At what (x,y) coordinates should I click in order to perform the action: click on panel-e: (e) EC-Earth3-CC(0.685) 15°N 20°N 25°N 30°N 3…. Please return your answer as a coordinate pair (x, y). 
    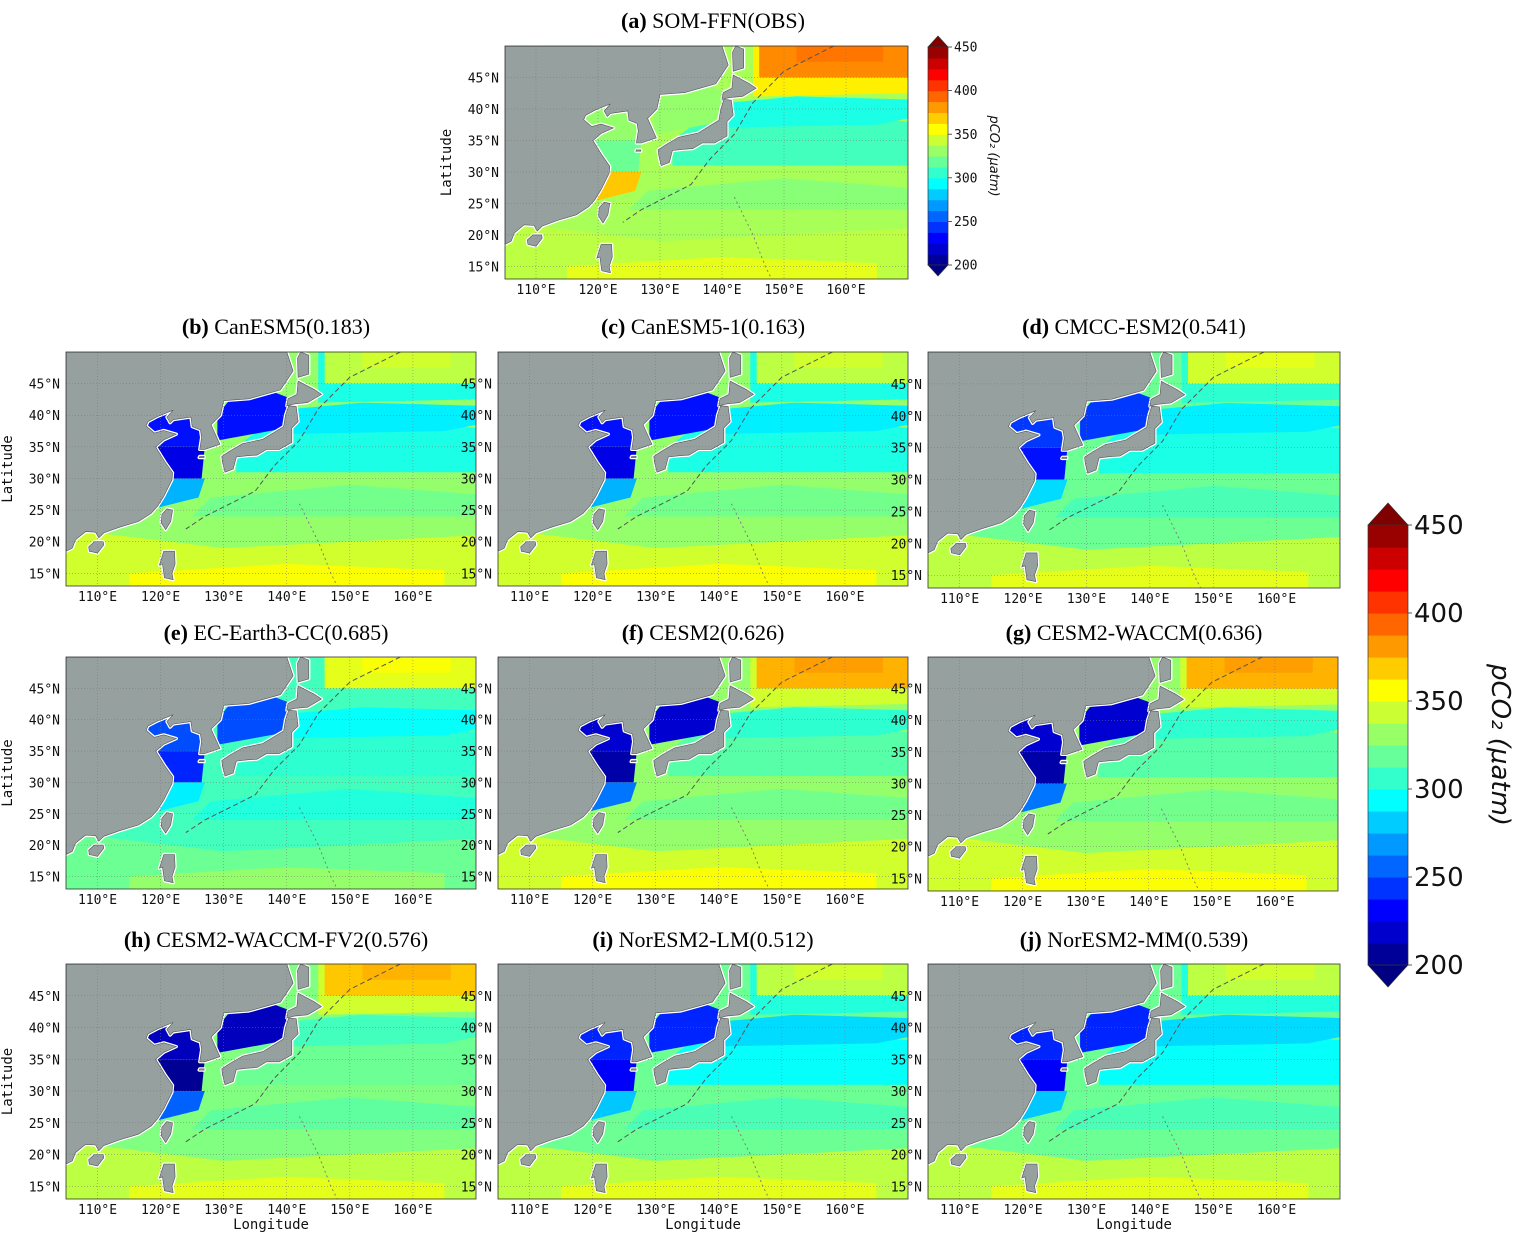
    Looking at the image, I should click on (238, 764).